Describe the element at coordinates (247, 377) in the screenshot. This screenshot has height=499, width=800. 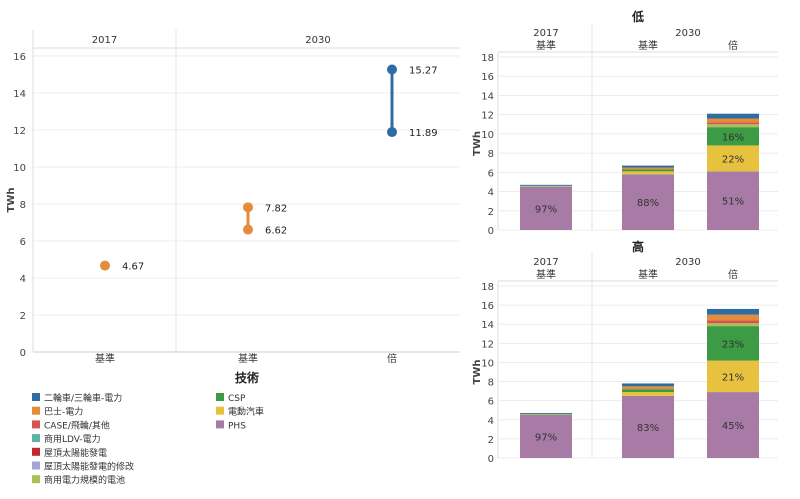
I see `legend-title: 技術` at that location.